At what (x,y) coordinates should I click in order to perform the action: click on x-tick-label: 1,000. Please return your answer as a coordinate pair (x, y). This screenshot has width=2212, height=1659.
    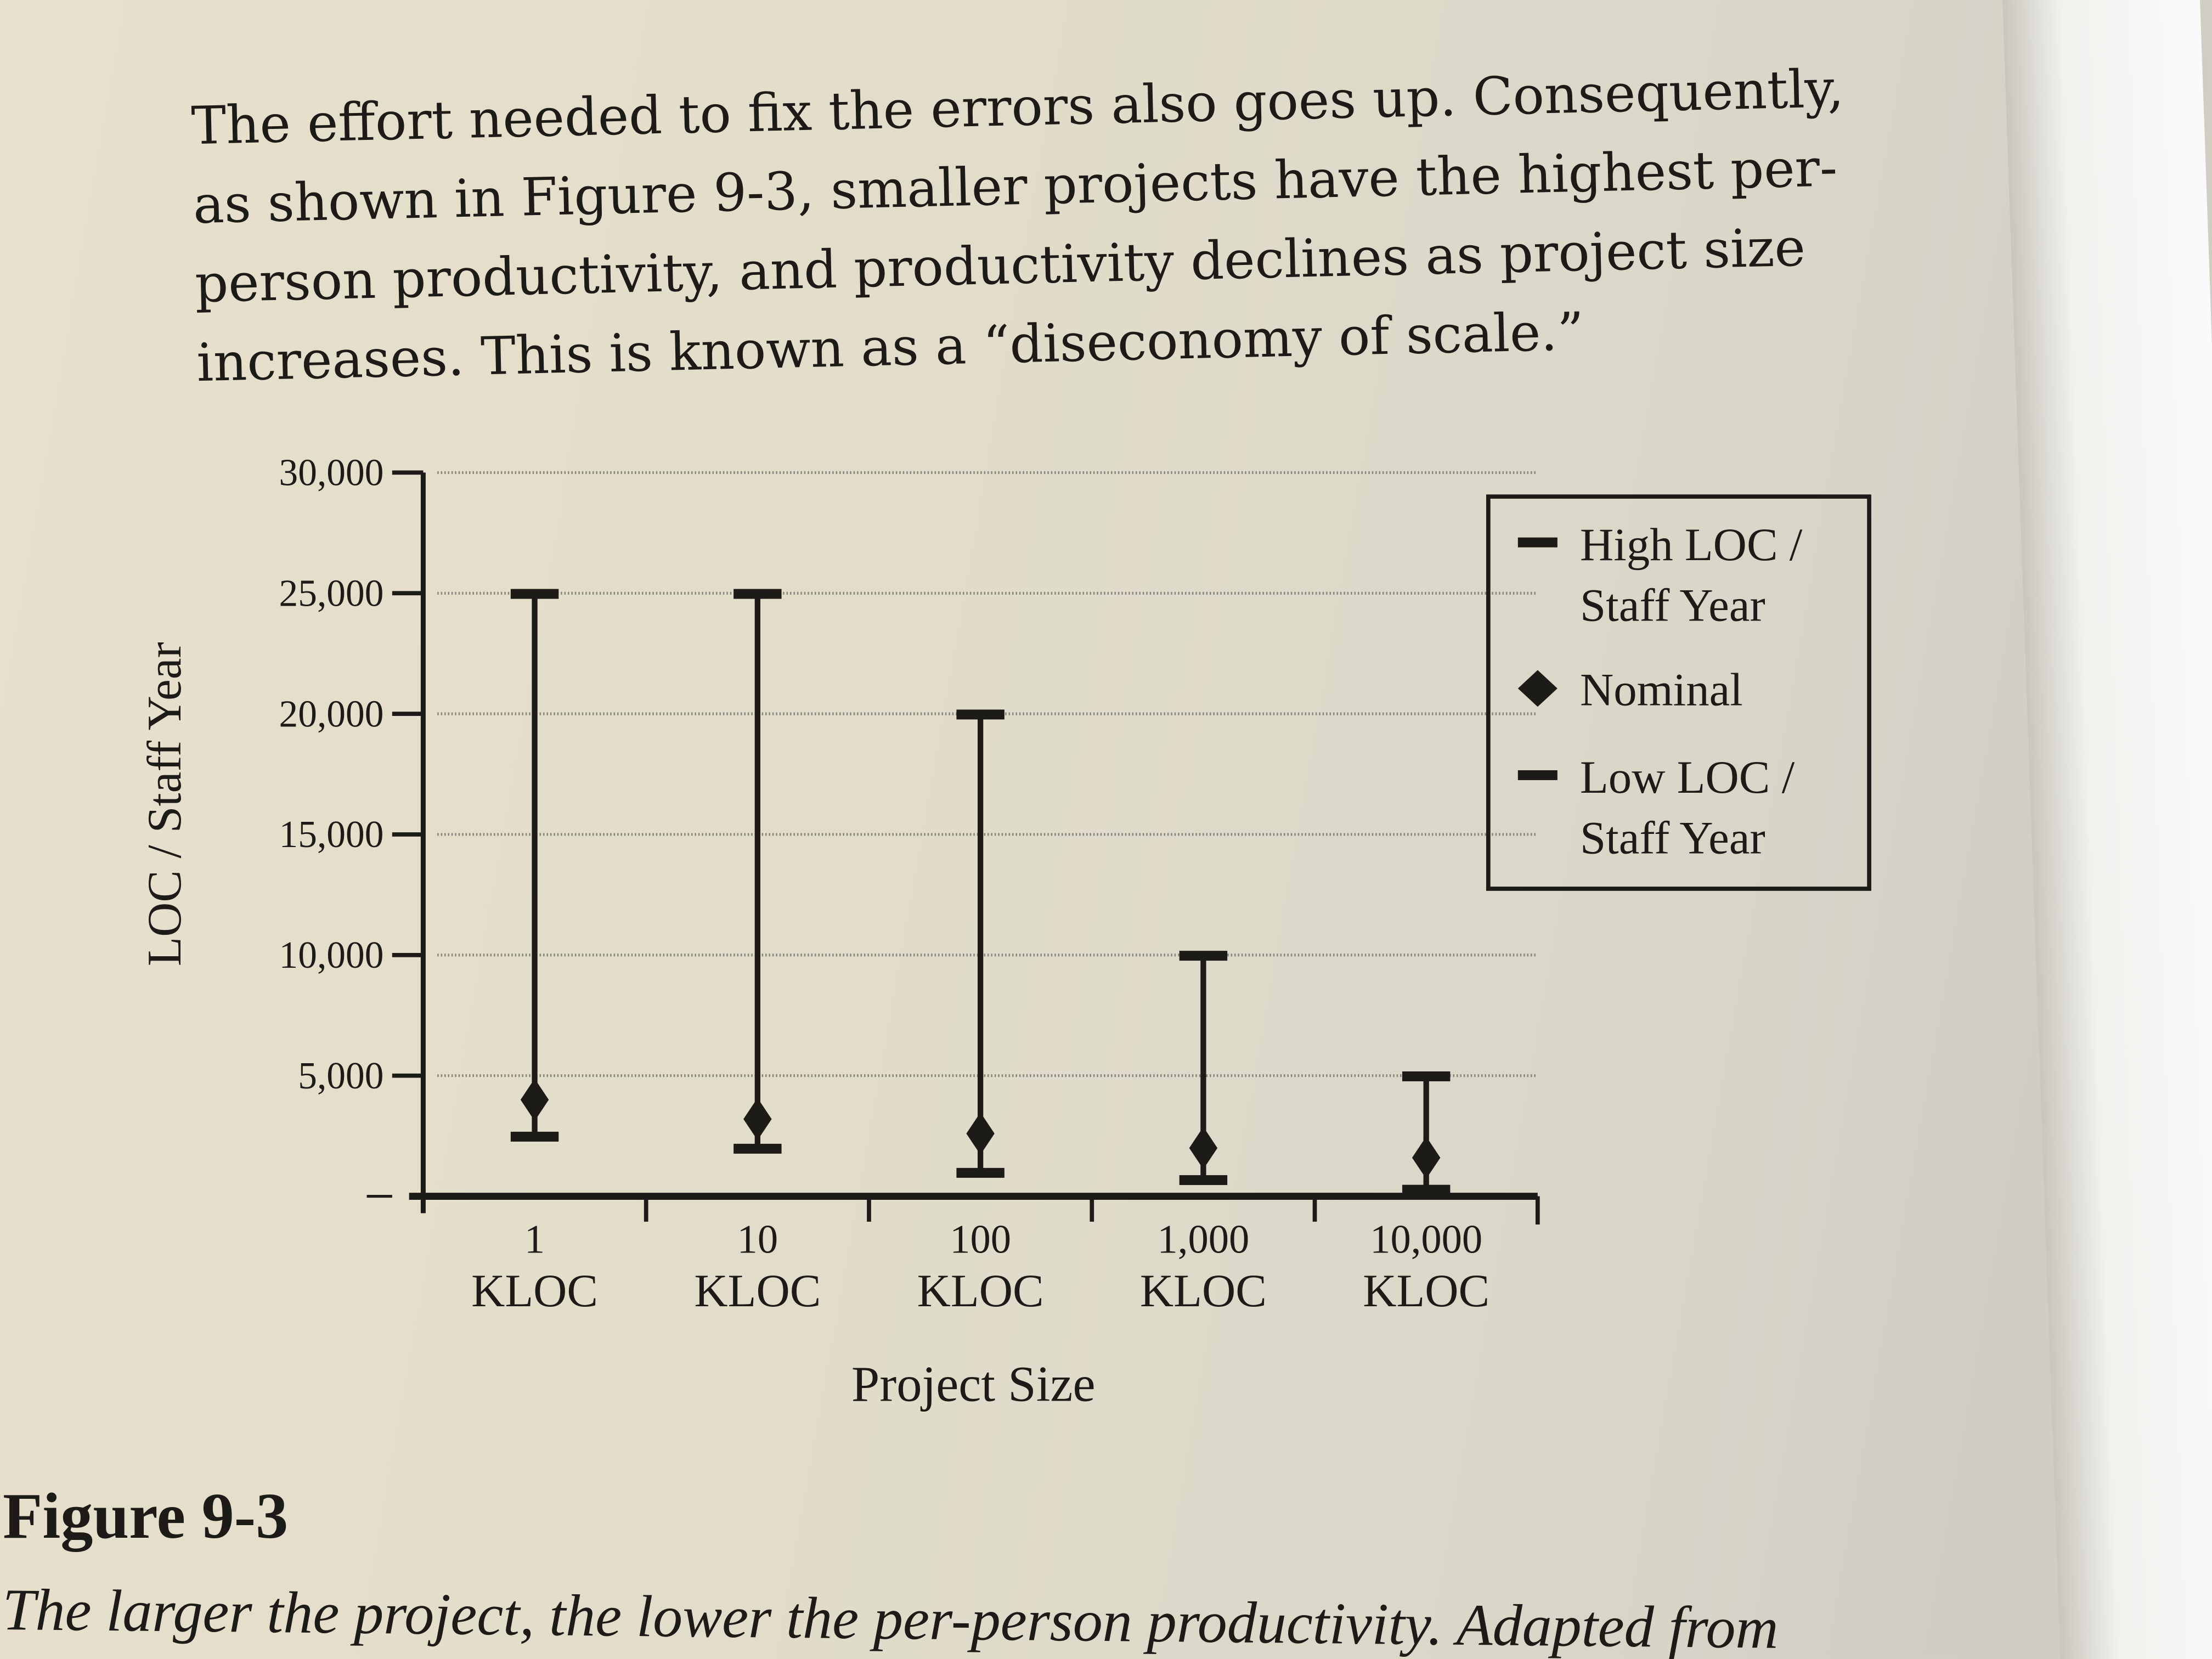
    Looking at the image, I should click on (1204, 1239).